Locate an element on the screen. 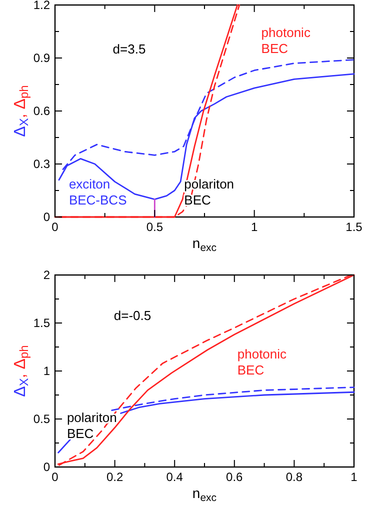  x-tick-label: 0.5 is located at coordinates (155, 227).